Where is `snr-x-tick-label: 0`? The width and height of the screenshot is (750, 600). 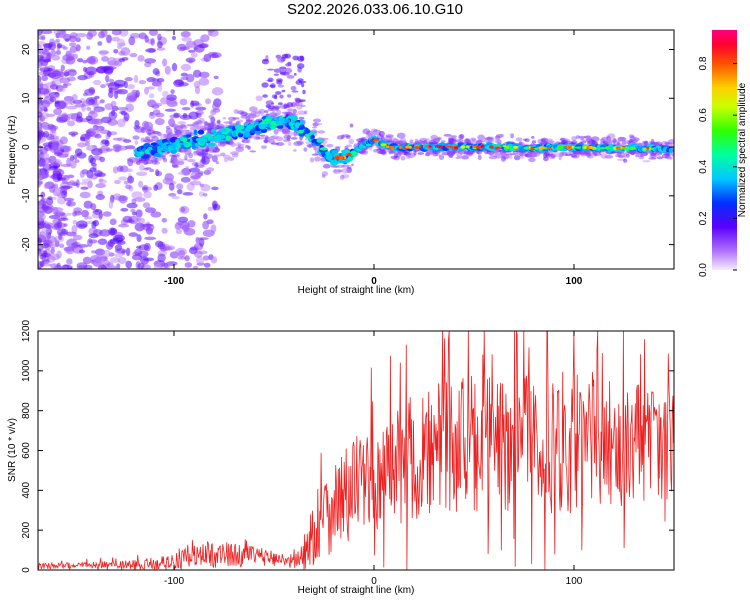 snr-x-tick-label: 0 is located at coordinates (374, 581).